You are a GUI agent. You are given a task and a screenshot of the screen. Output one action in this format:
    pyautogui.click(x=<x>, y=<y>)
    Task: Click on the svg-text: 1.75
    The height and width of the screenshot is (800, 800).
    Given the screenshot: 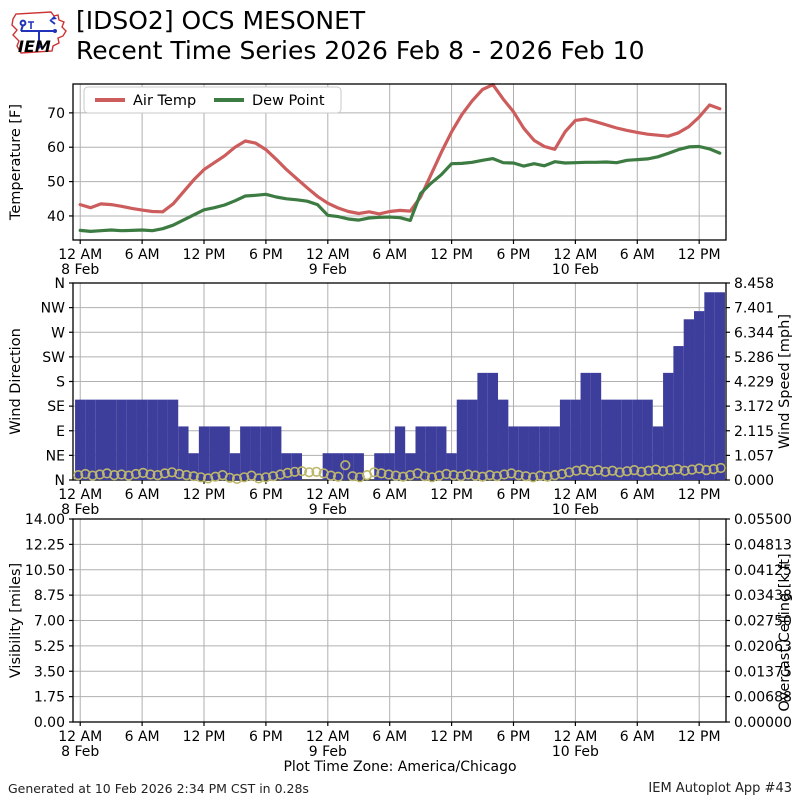 What is the action you would take?
    pyautogui.click(x=49, y=698)
    